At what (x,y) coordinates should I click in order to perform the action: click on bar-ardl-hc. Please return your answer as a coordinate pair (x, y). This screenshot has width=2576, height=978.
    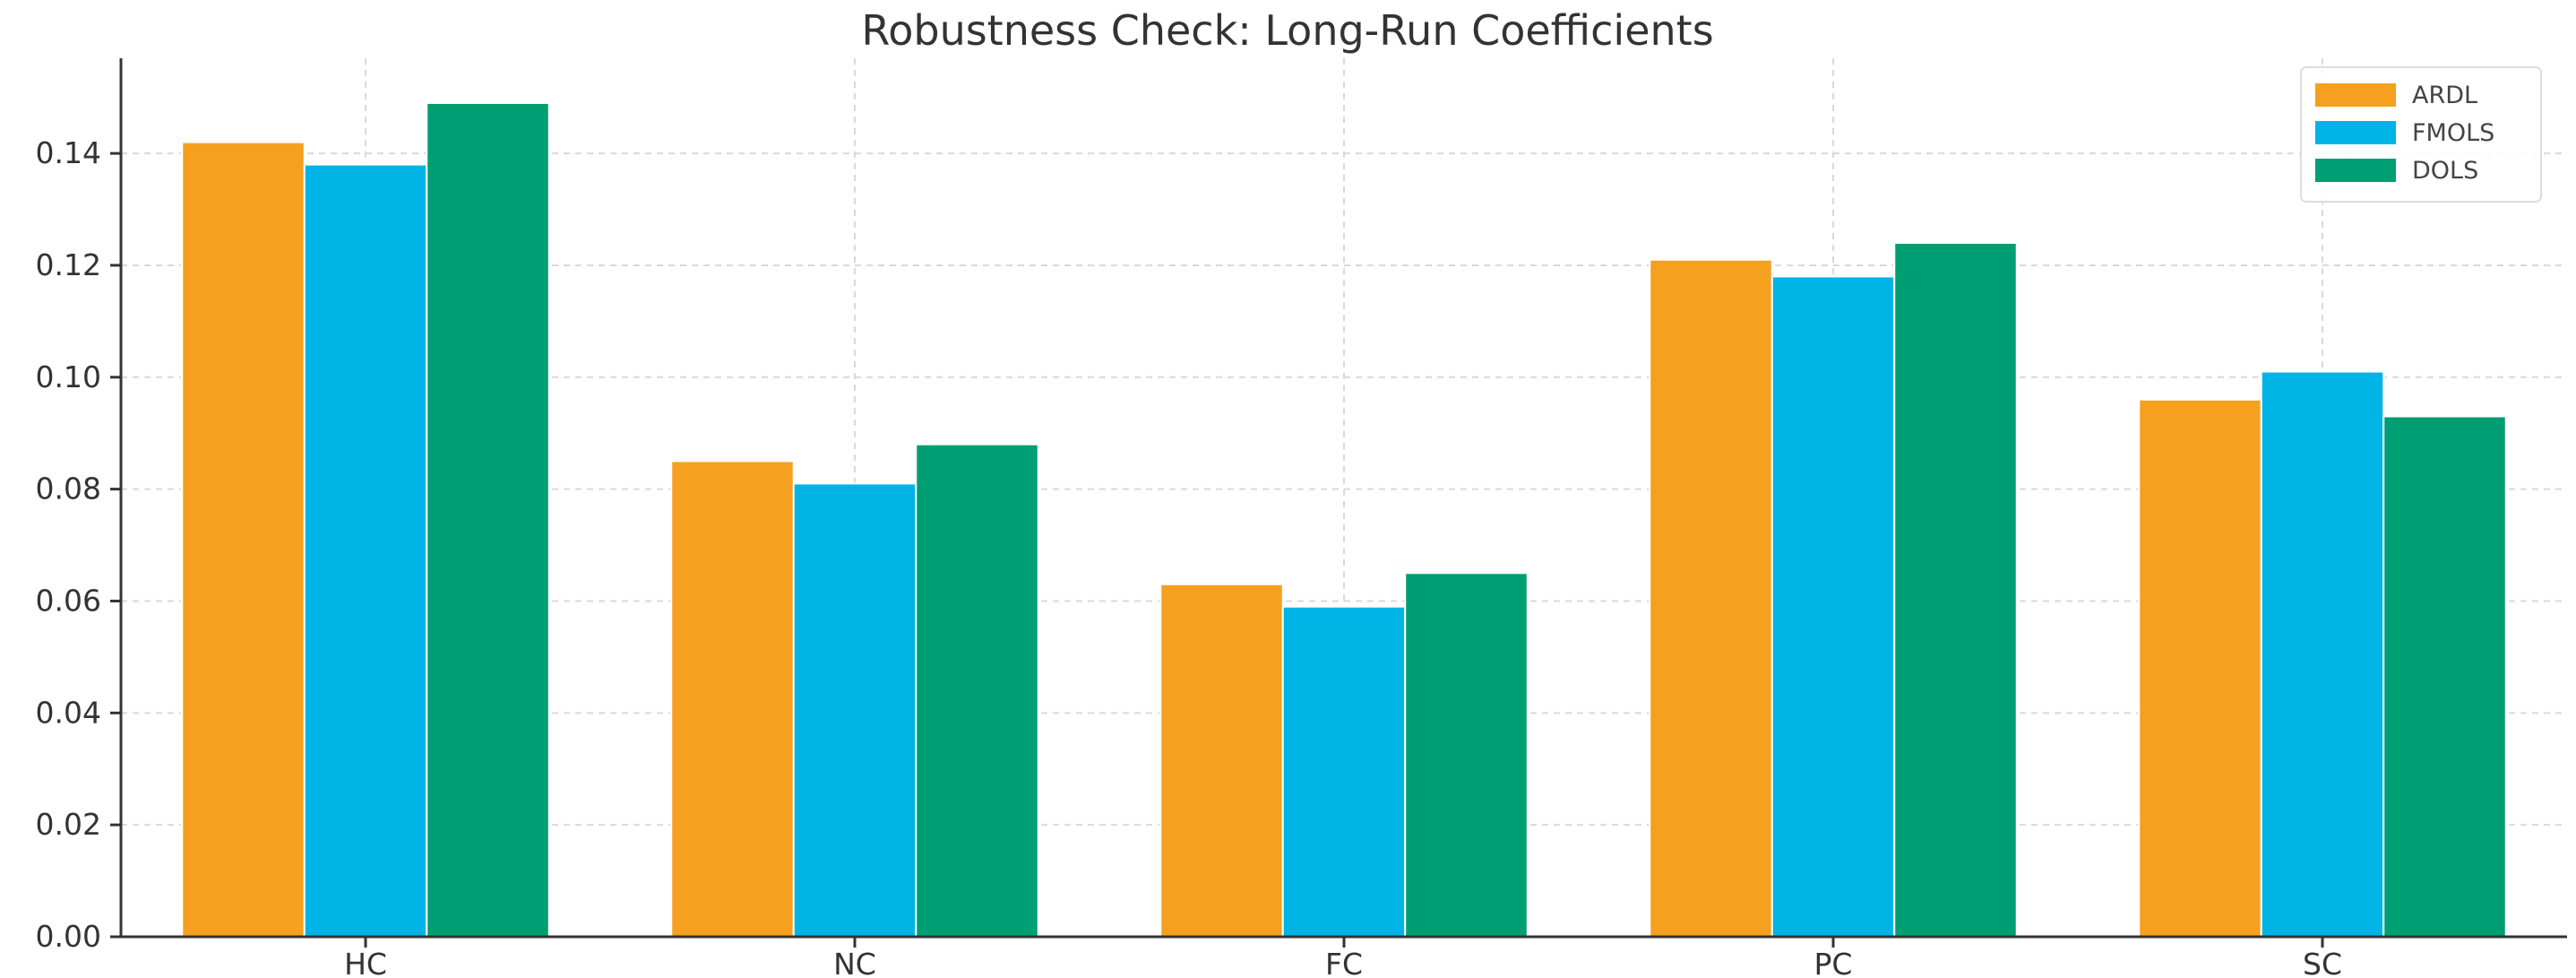
    Looking at the image, I should click on (244, 540).